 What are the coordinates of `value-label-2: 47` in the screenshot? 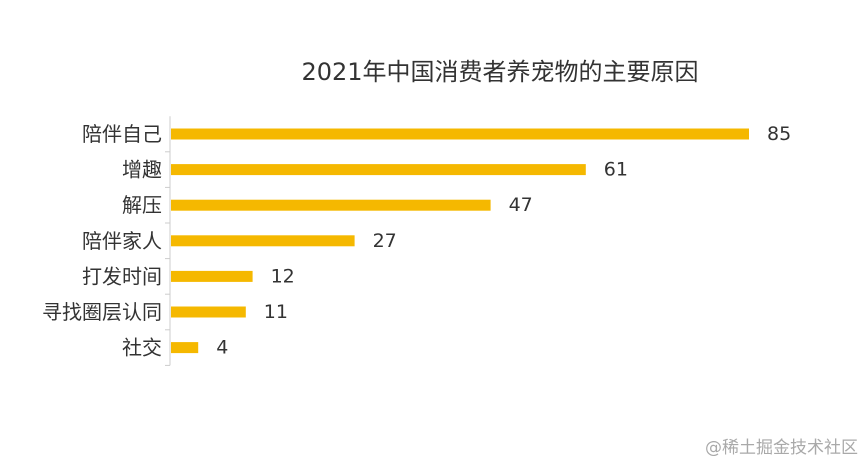 It's located at (521, 205).